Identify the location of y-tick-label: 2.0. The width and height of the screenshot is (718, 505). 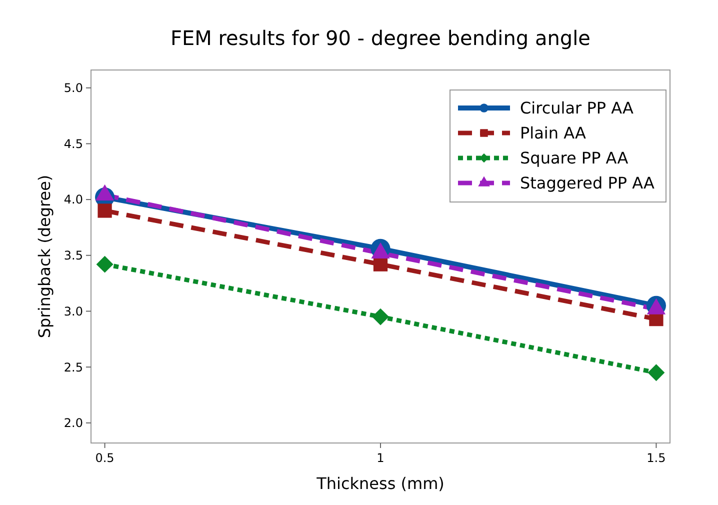
(73, 423).